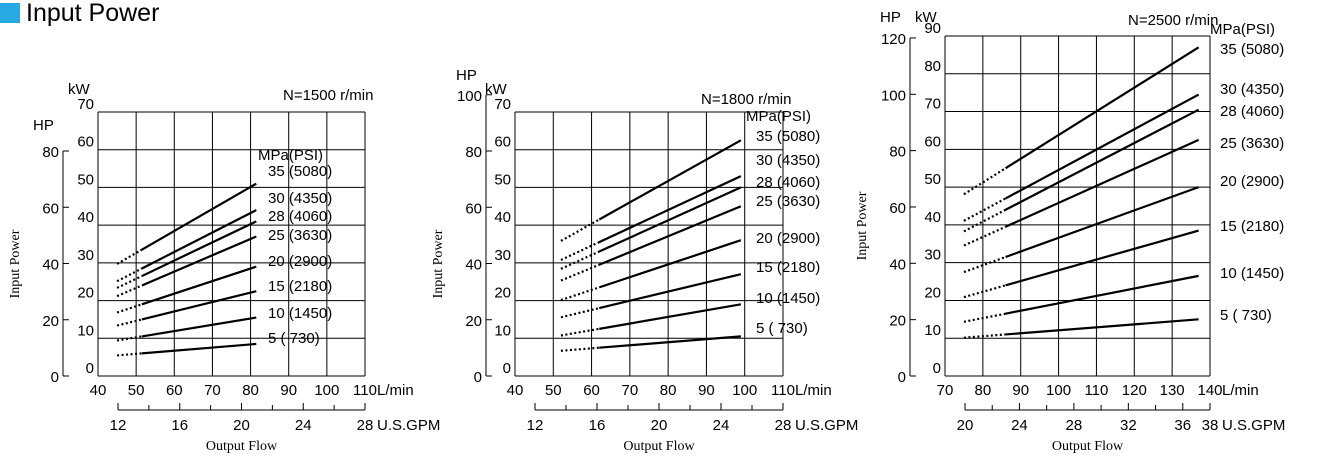 This screenshot has height=468, width=1331. What do you see at coordinates (826, 425) in the screenshot?
I see `gpm-axis-unit: U.S.GPM` at bounding box center [826, 425].